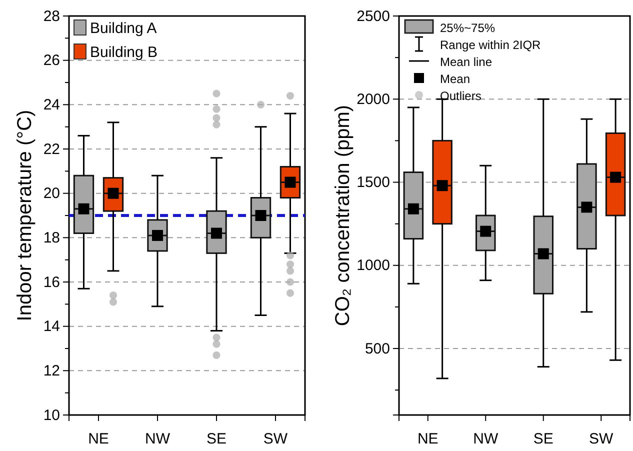 Image resolution: width=633 pixels, height=451 pixels. What do you see at coordinates (343, 215) in the screenshot?
I see `y-axis-title: CO₂ concentration (ppm)` at bounding box center [343, 215].